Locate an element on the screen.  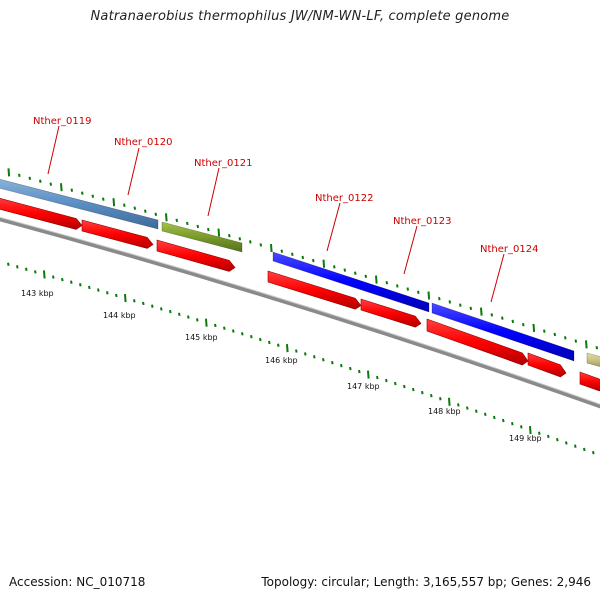
scale-label-148: 148 kbp is located at coordinates (444, 411).